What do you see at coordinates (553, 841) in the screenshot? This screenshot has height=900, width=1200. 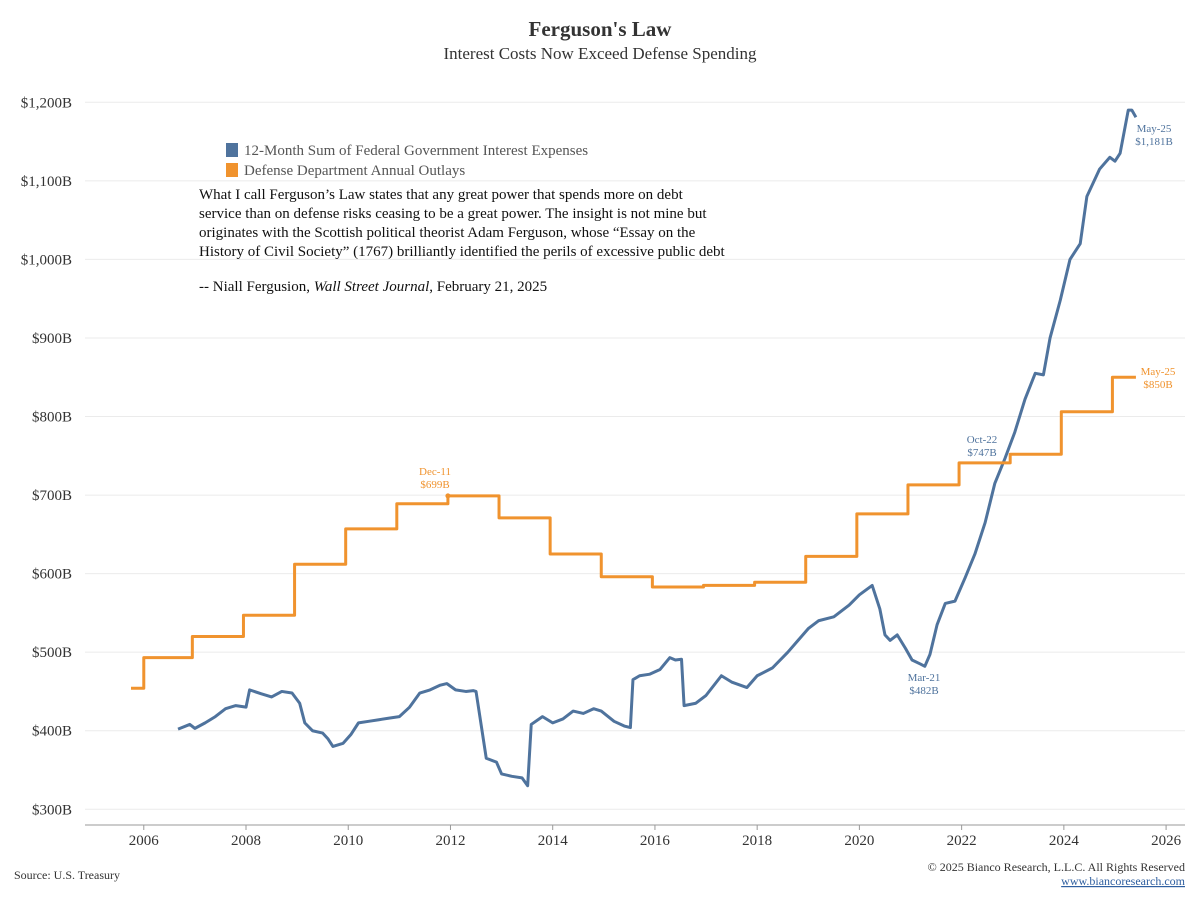 I see `x-tick-label: 2014` at bounding box center [553, 841].